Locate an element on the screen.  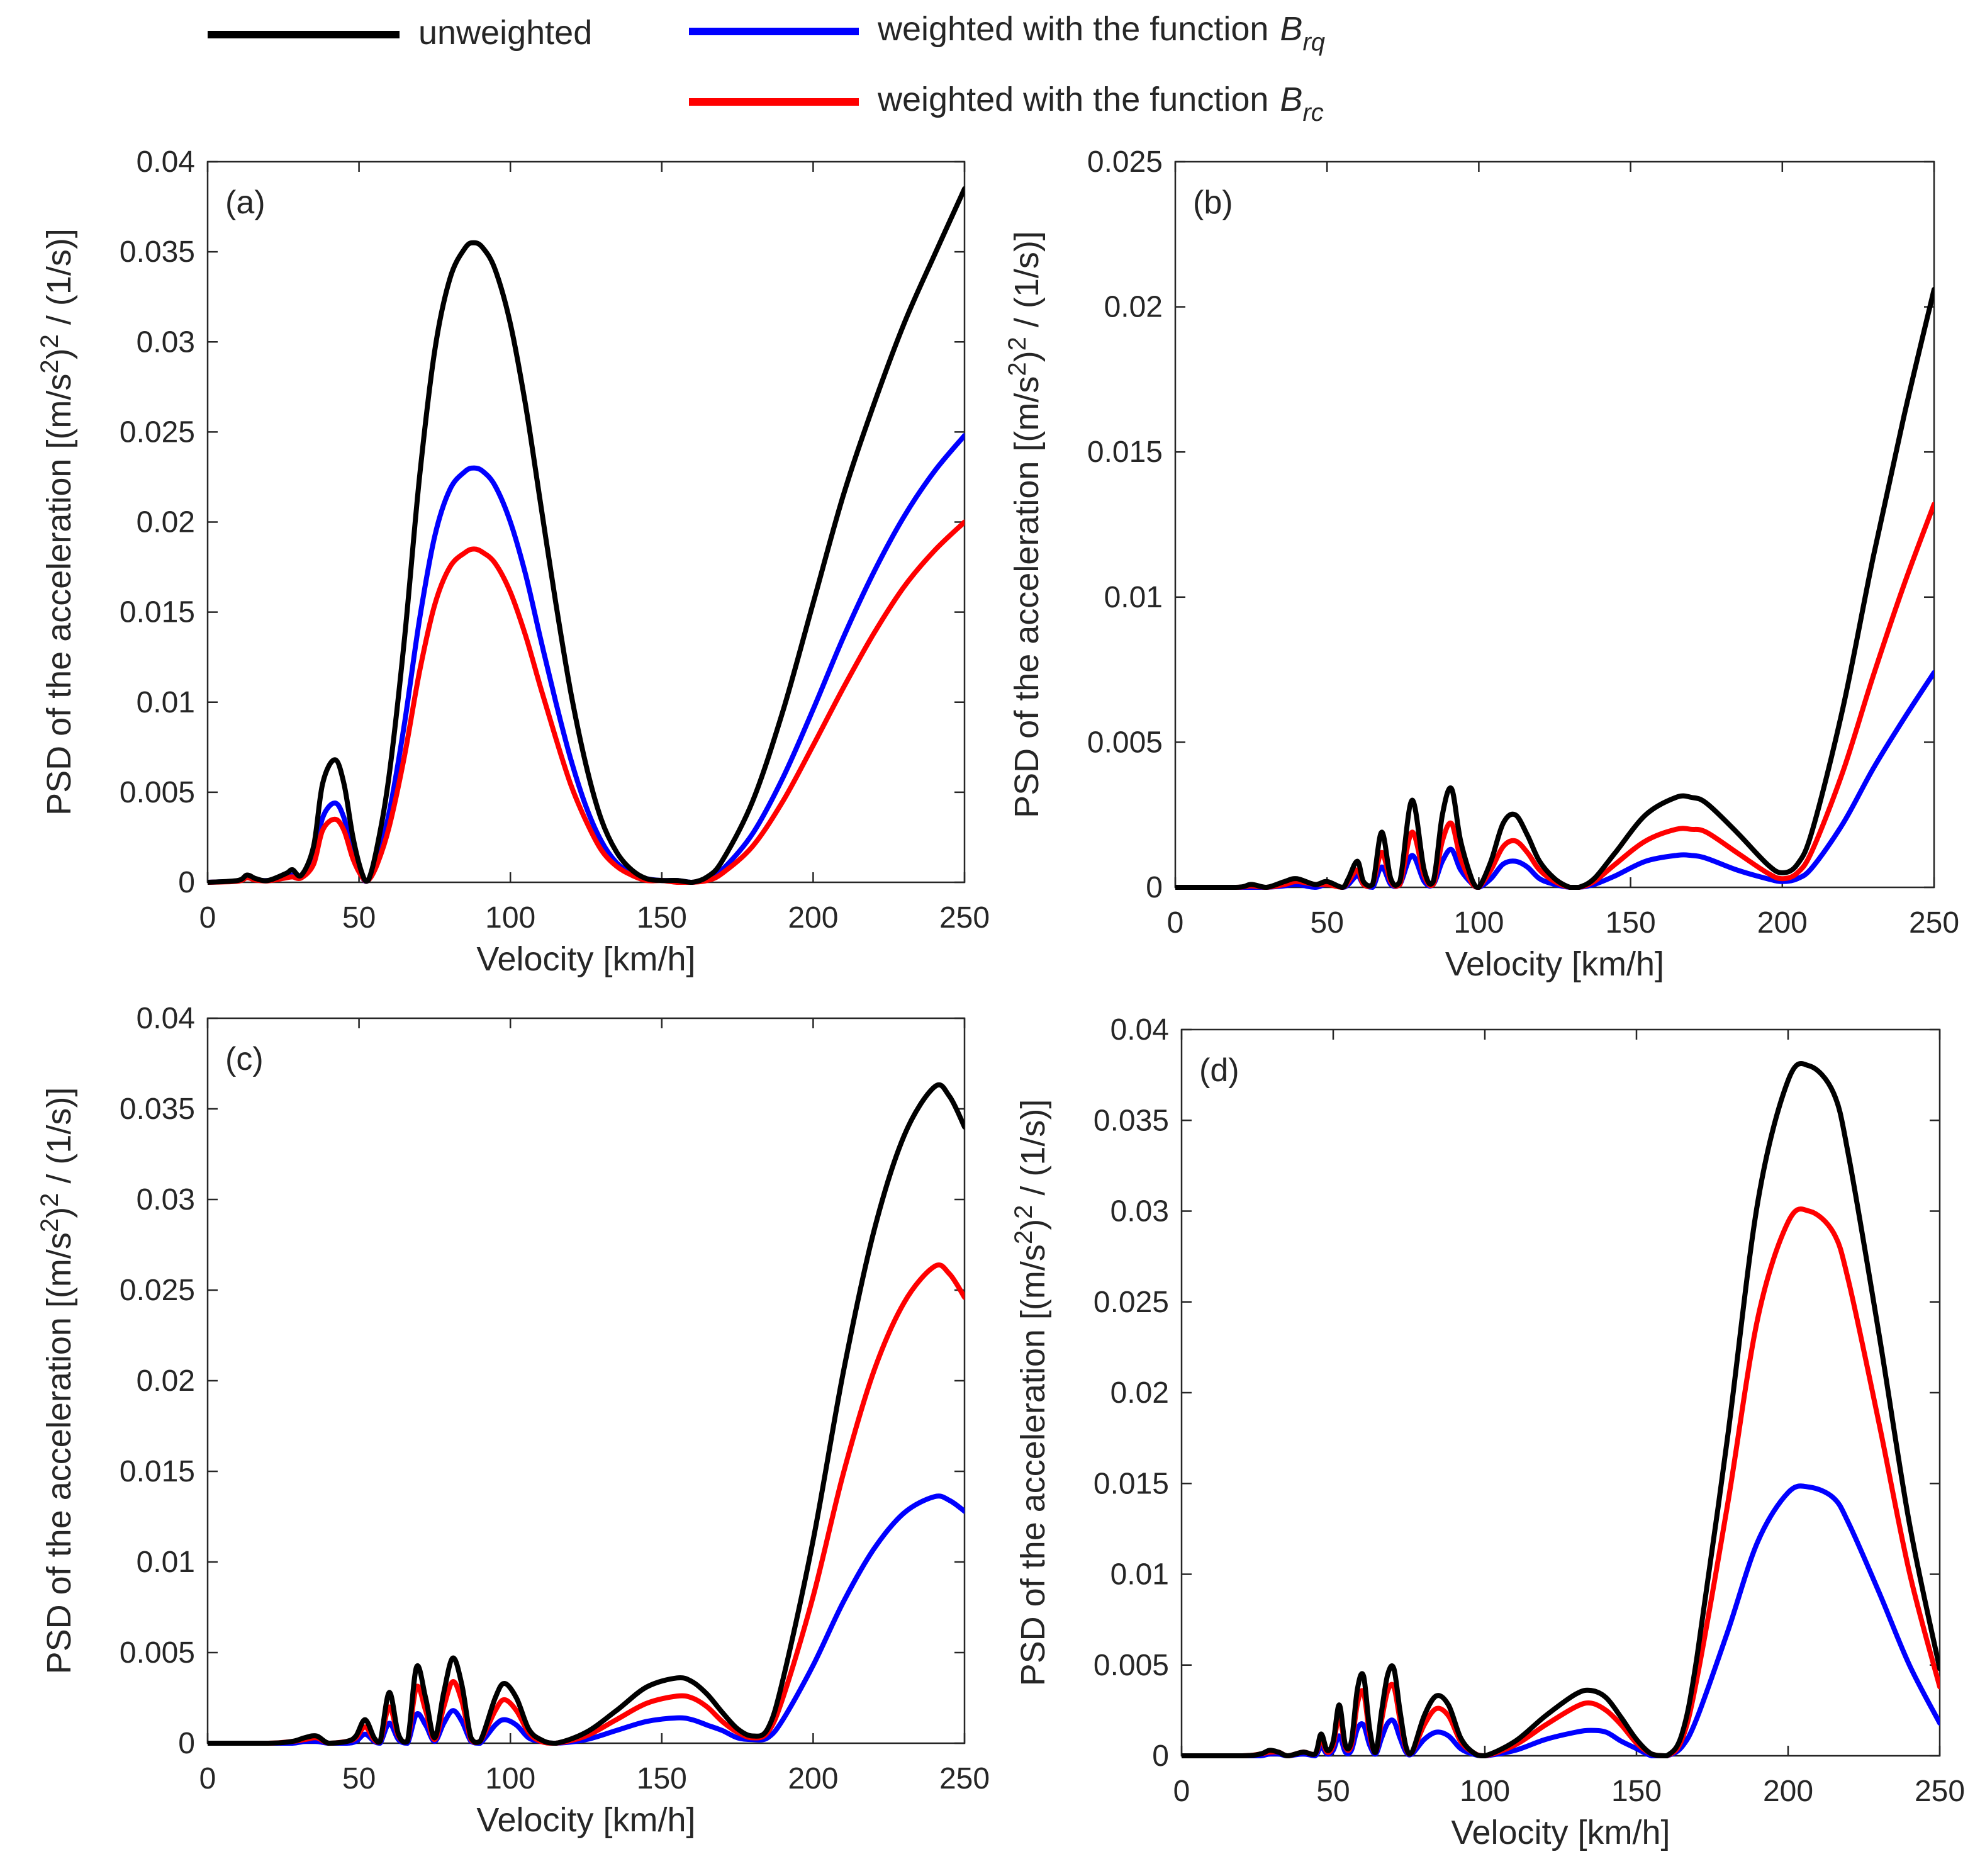
panel-c-series-unweighted is located at coordinates (586, 1414).